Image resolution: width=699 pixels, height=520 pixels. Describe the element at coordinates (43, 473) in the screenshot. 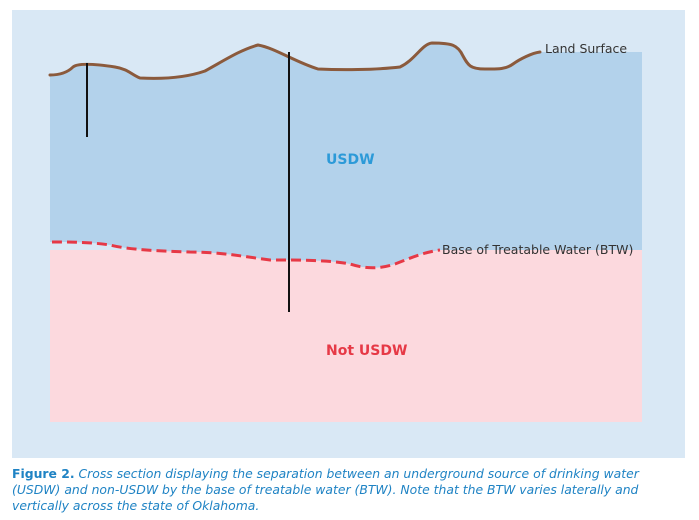

I see `figure-label: Figure 2.` at that location.